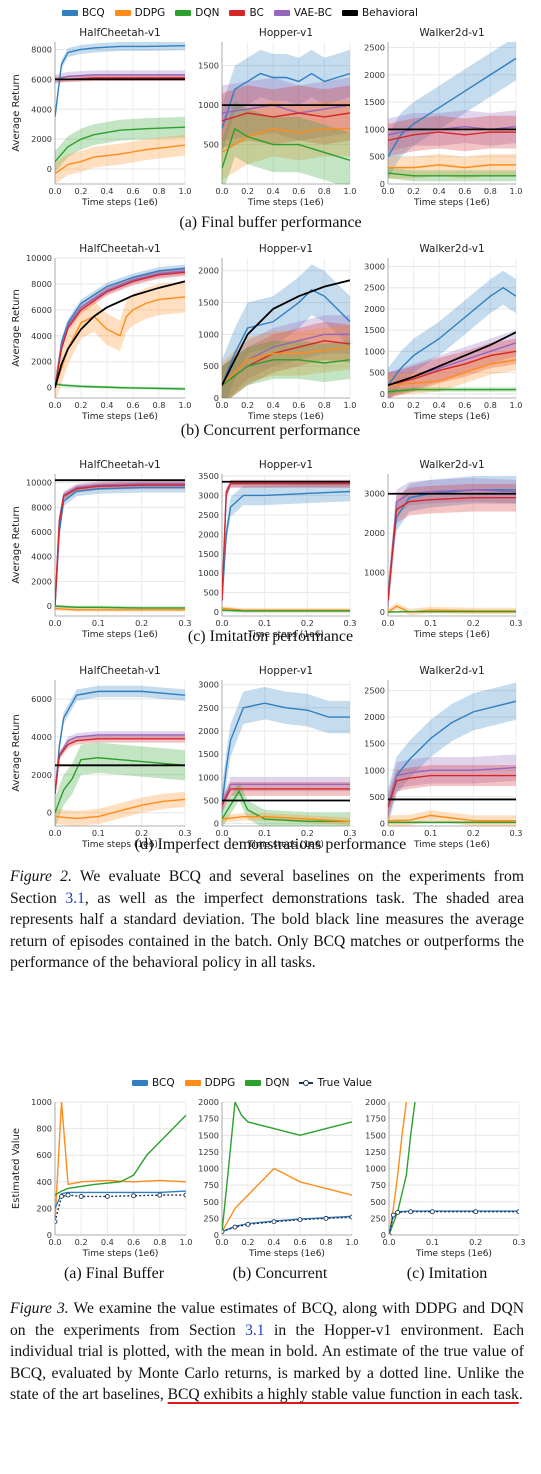 The width and height of the screenshot is (541, 1474). Describe the element at coordinates (430, 833) in the screenshot. I see `x-tick-label: 0.1` at that location.